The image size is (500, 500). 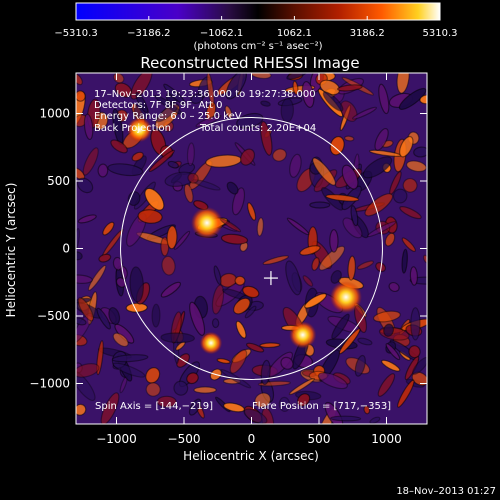 I want to click on y-tick-label: −1000, so click(x=49, y=384).